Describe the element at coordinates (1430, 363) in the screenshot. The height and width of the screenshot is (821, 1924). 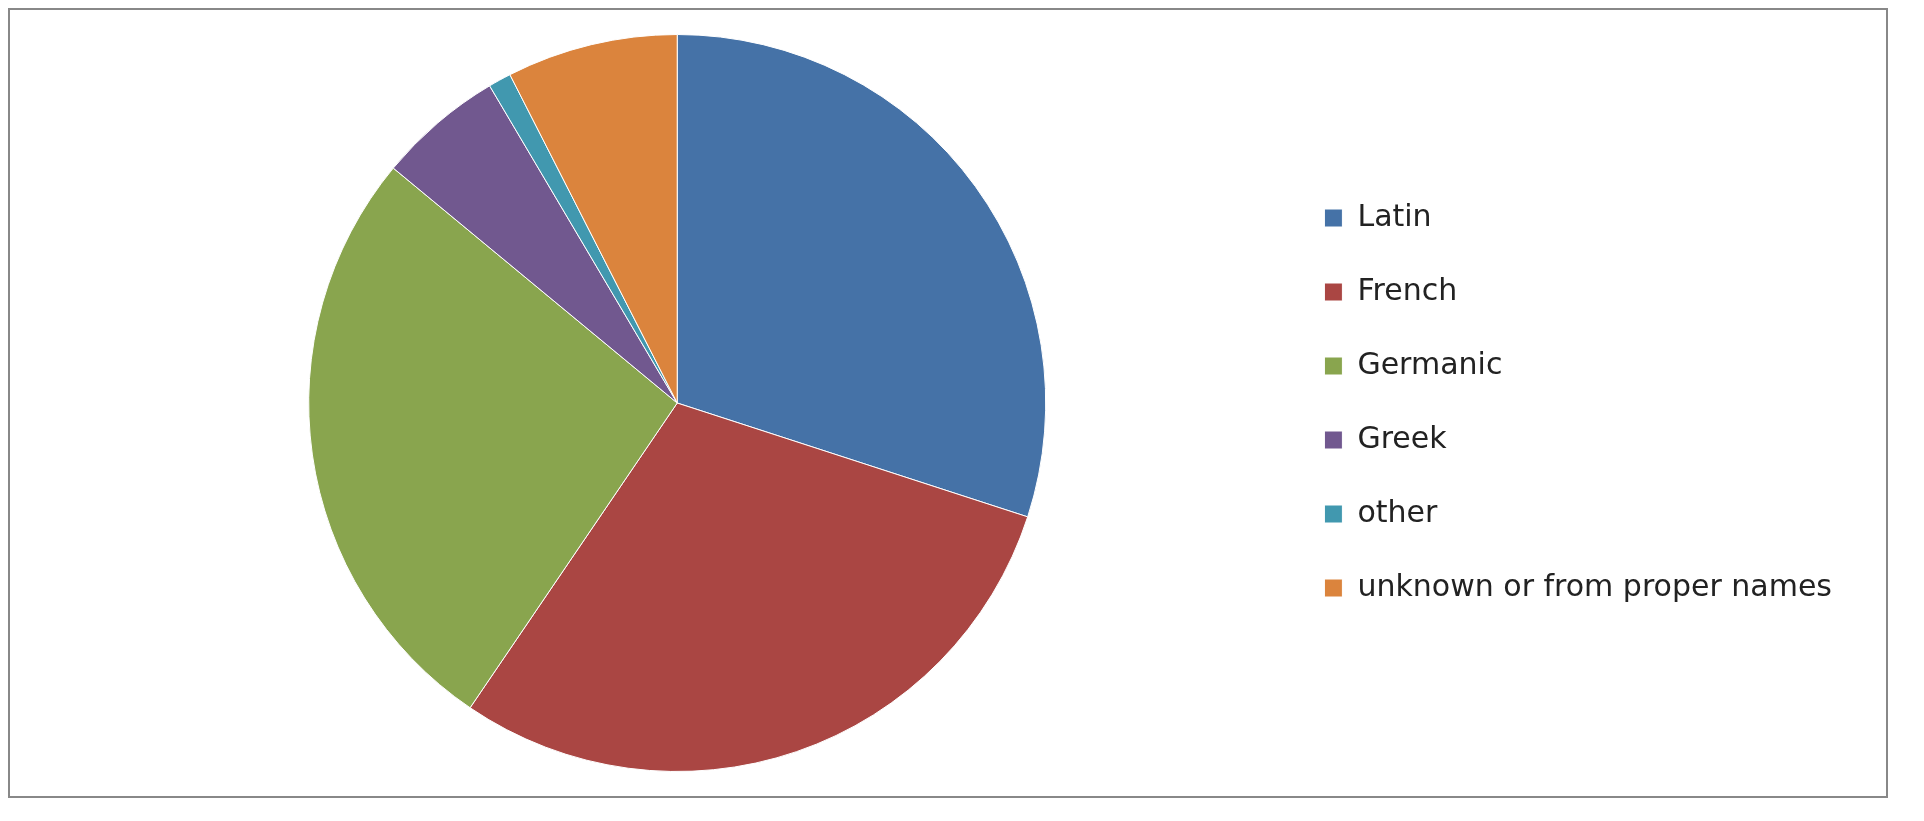
I see `legend-label: Germanic` at that location.